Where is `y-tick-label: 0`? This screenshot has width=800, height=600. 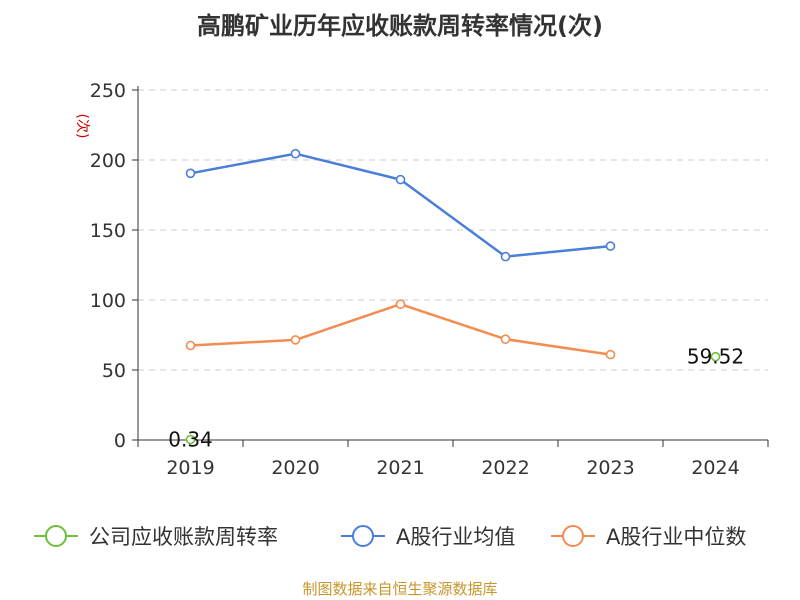
y-tick-label: 0 is located at coordinates (120, 441).